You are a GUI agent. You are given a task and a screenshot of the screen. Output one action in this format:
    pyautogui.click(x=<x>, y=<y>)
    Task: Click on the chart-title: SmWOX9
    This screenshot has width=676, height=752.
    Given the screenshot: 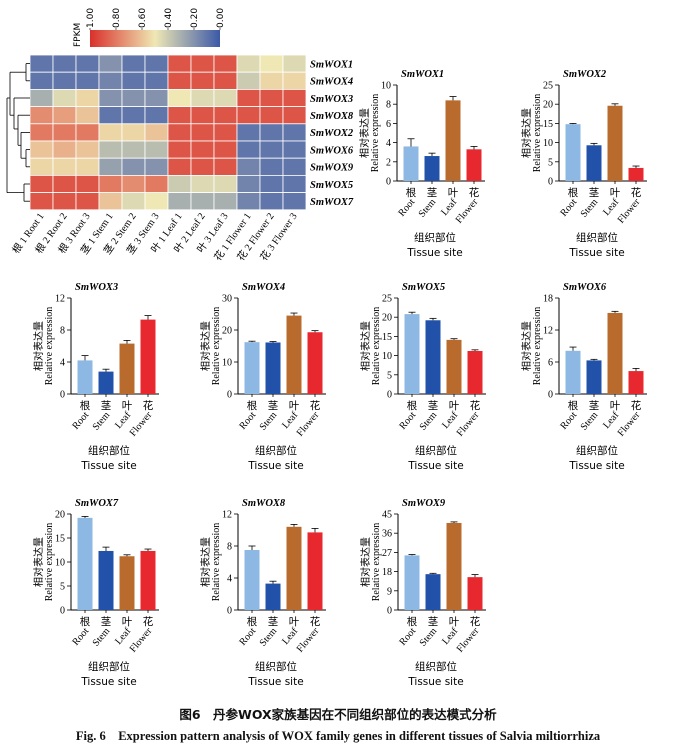 What is the action you would take?
    pyautogui.click(x=424, y=503)
    